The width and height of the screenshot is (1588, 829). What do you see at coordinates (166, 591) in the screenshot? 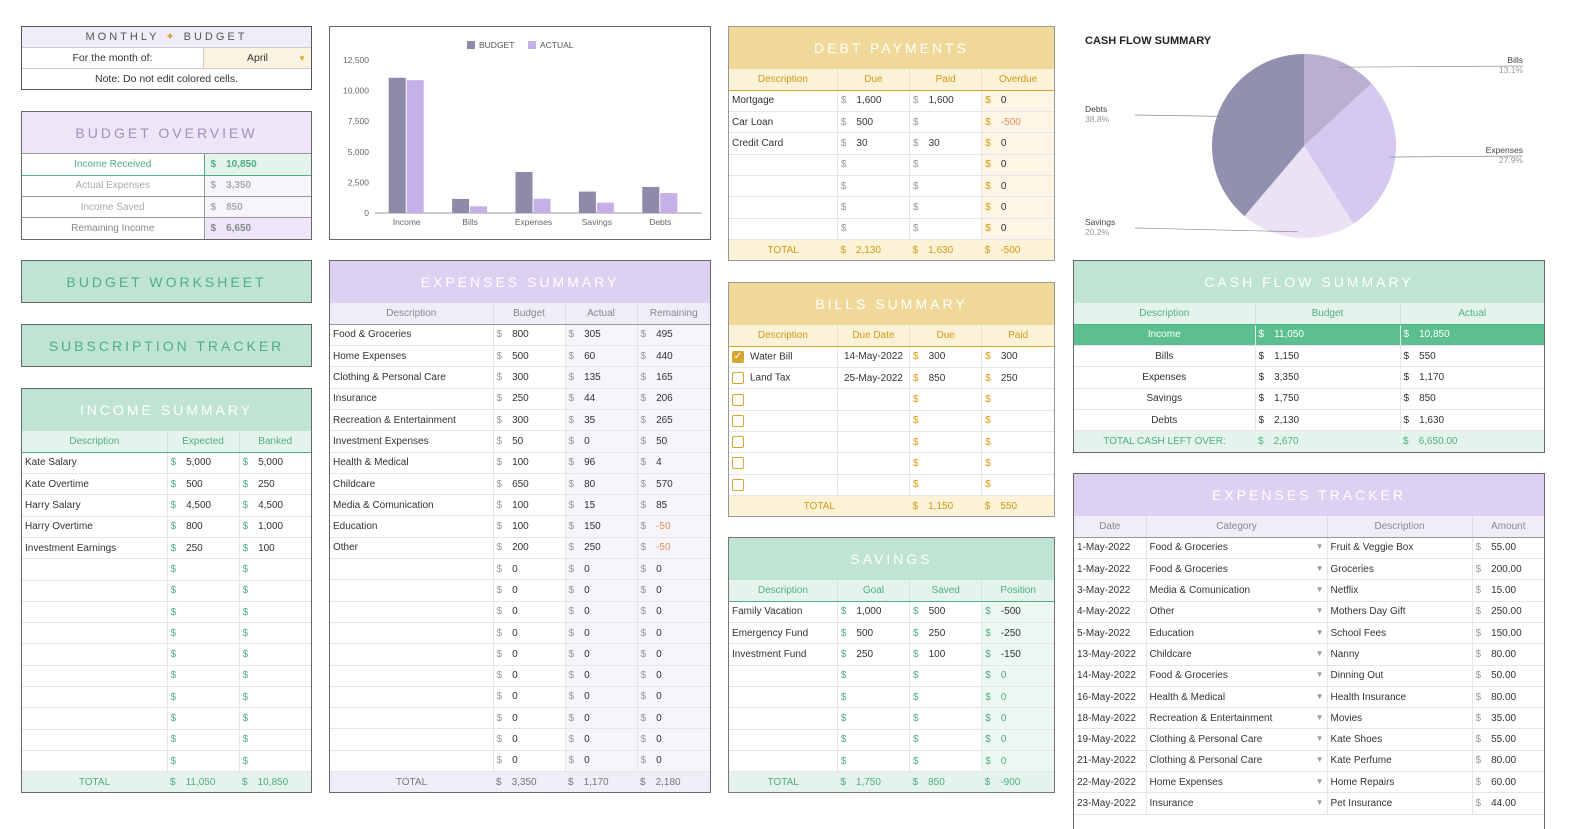
I see `income-row: $ $` at bounding box center [166, 591].